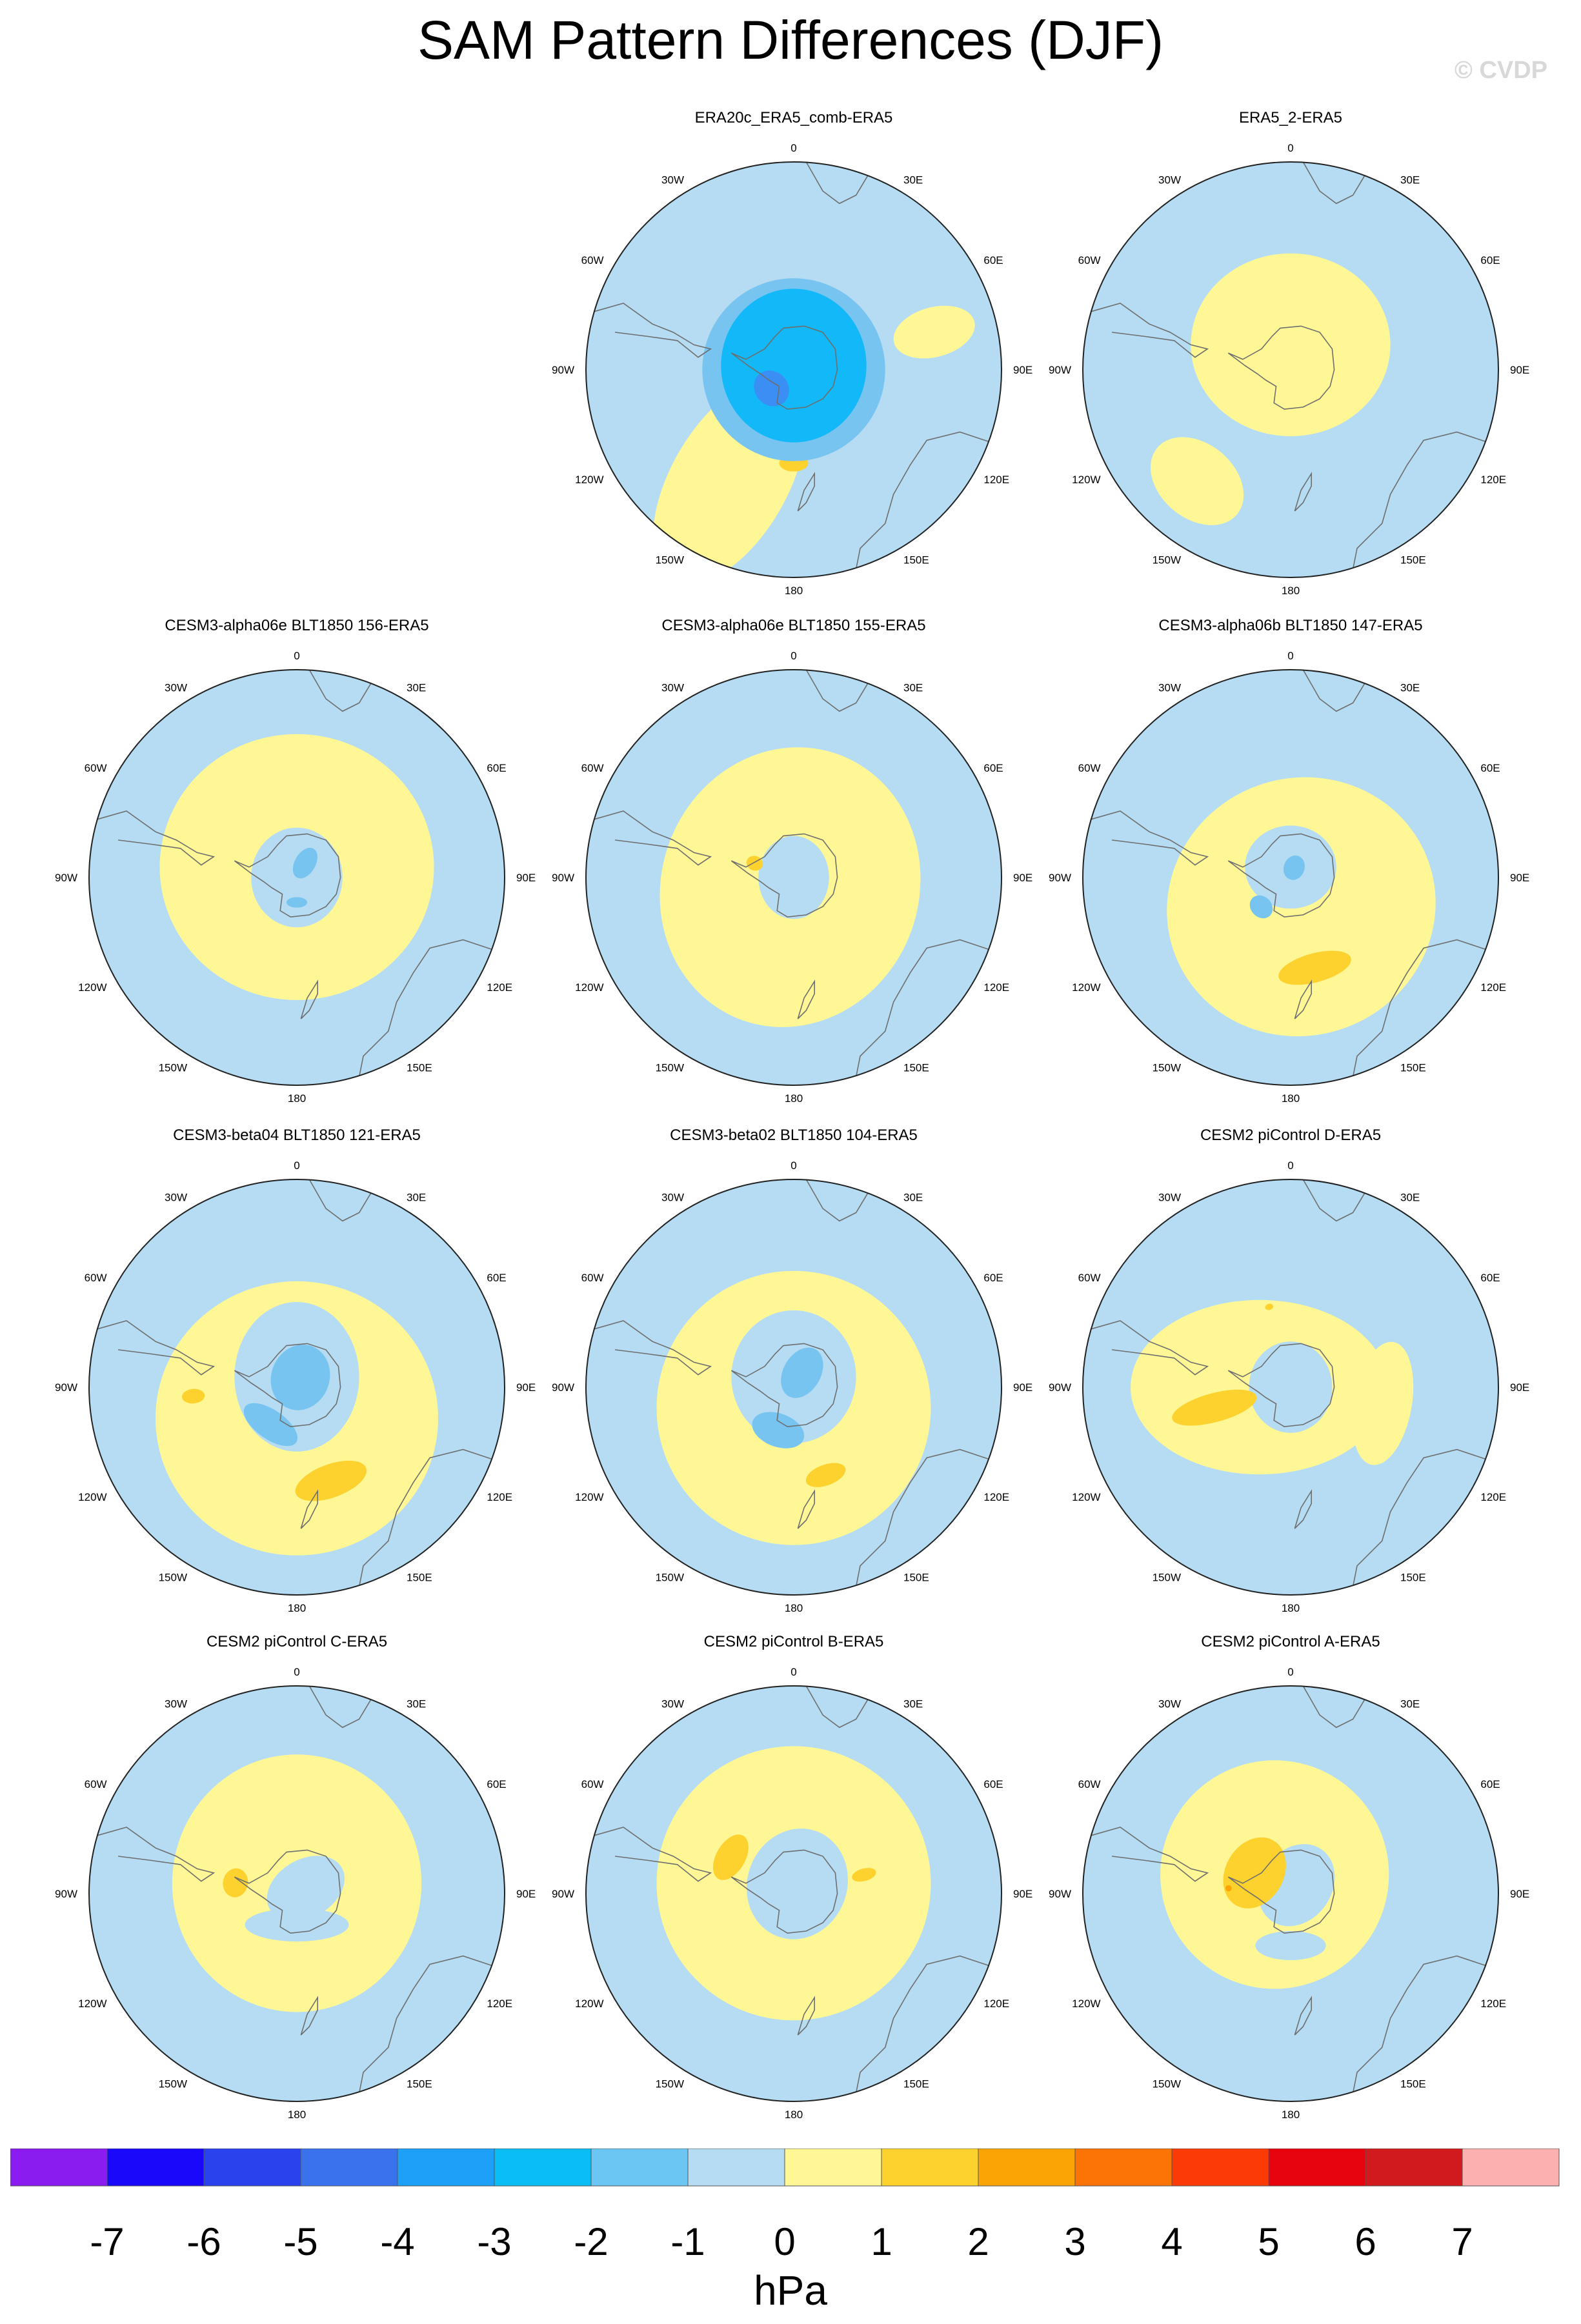 This screenshot has width=1581, height=2324. I want to click on colorbar-tick-label: 5, so click(1268, 2241).